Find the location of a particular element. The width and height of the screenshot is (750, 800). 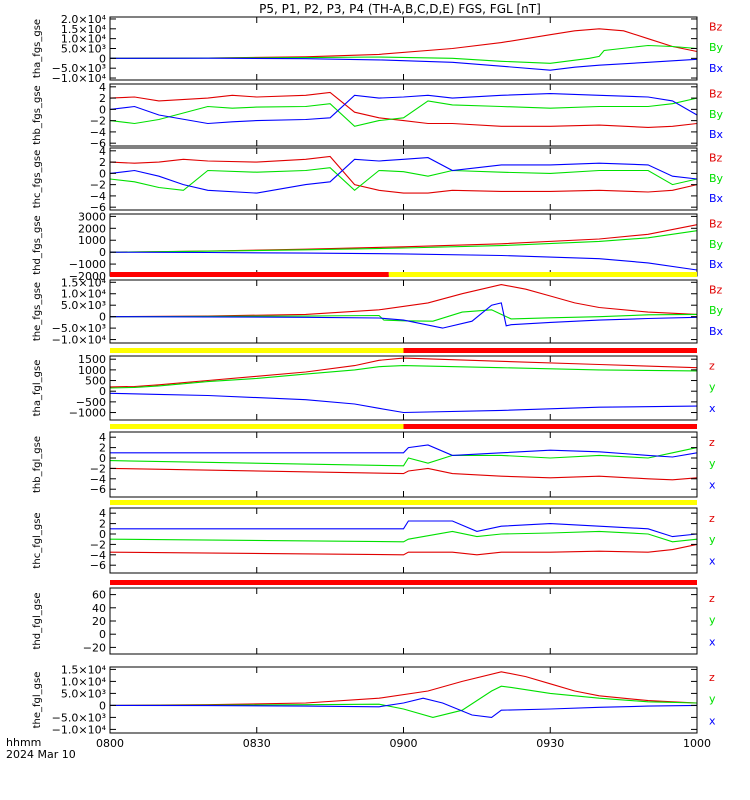

y-tick-label-5: −1000 is located at coordinates (87, 413).